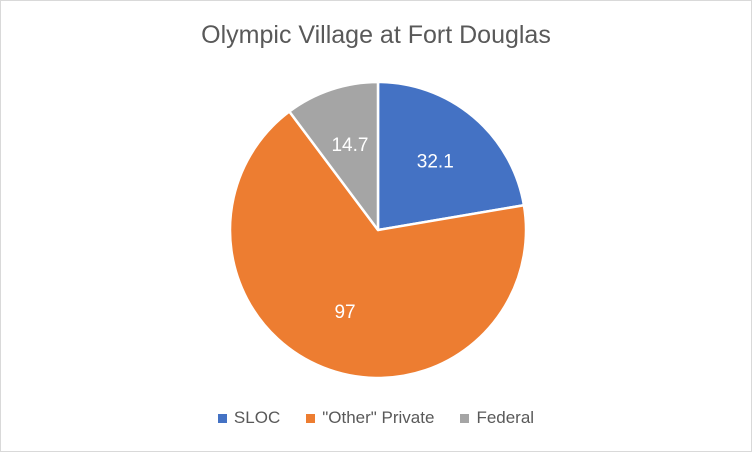 This screenshot has width=752, height=452. I want to click on pie-slice-federal, so click(334, 156).